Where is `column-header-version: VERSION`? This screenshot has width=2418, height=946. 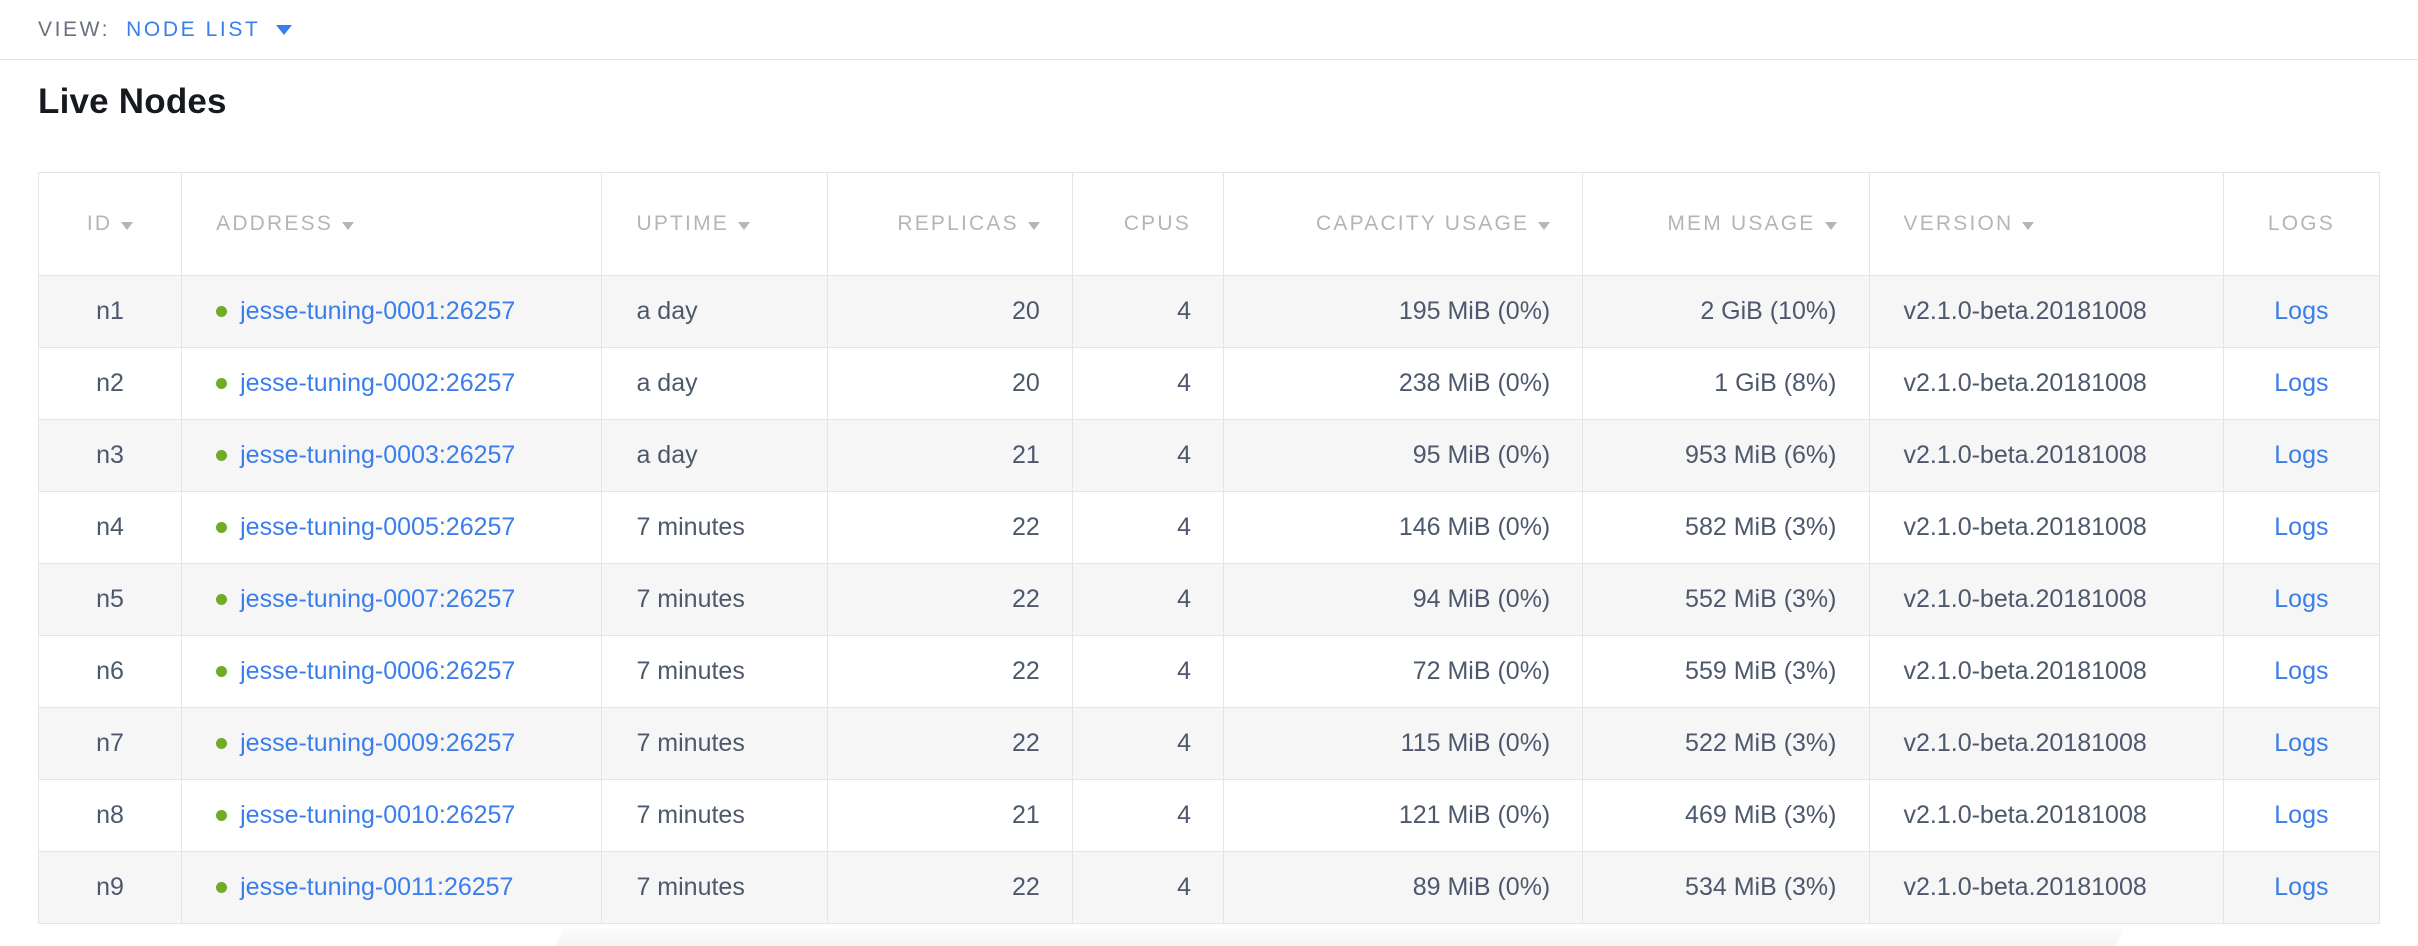
column-header-version: VERSION is located at coordinates (2046, 224).